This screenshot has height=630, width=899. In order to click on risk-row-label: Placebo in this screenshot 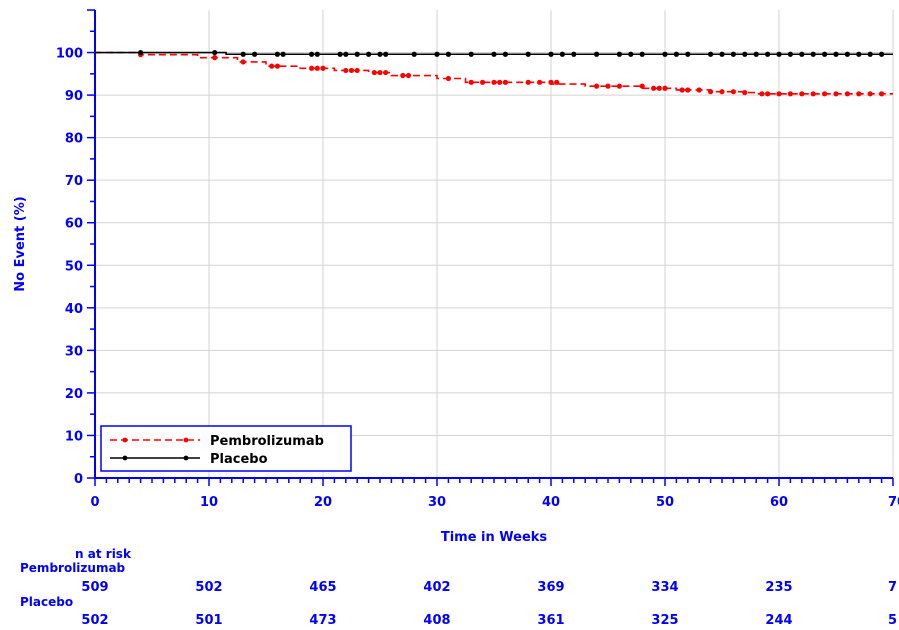, I will do `click(46, 602)`.